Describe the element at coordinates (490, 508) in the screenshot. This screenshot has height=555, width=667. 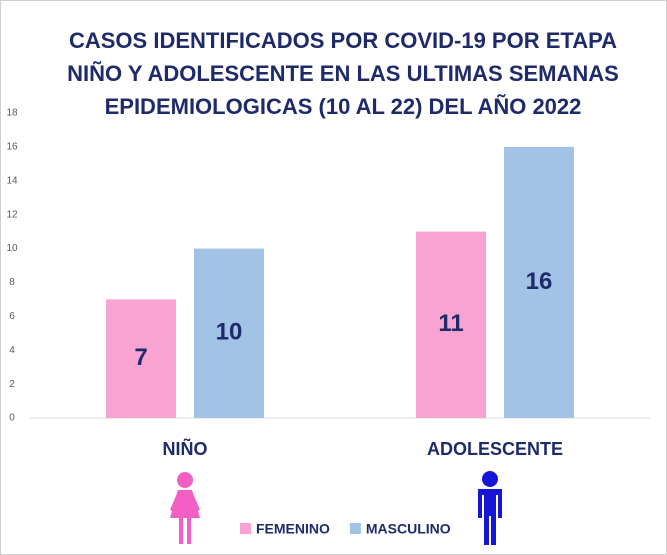
I see `male-icon` at that location.